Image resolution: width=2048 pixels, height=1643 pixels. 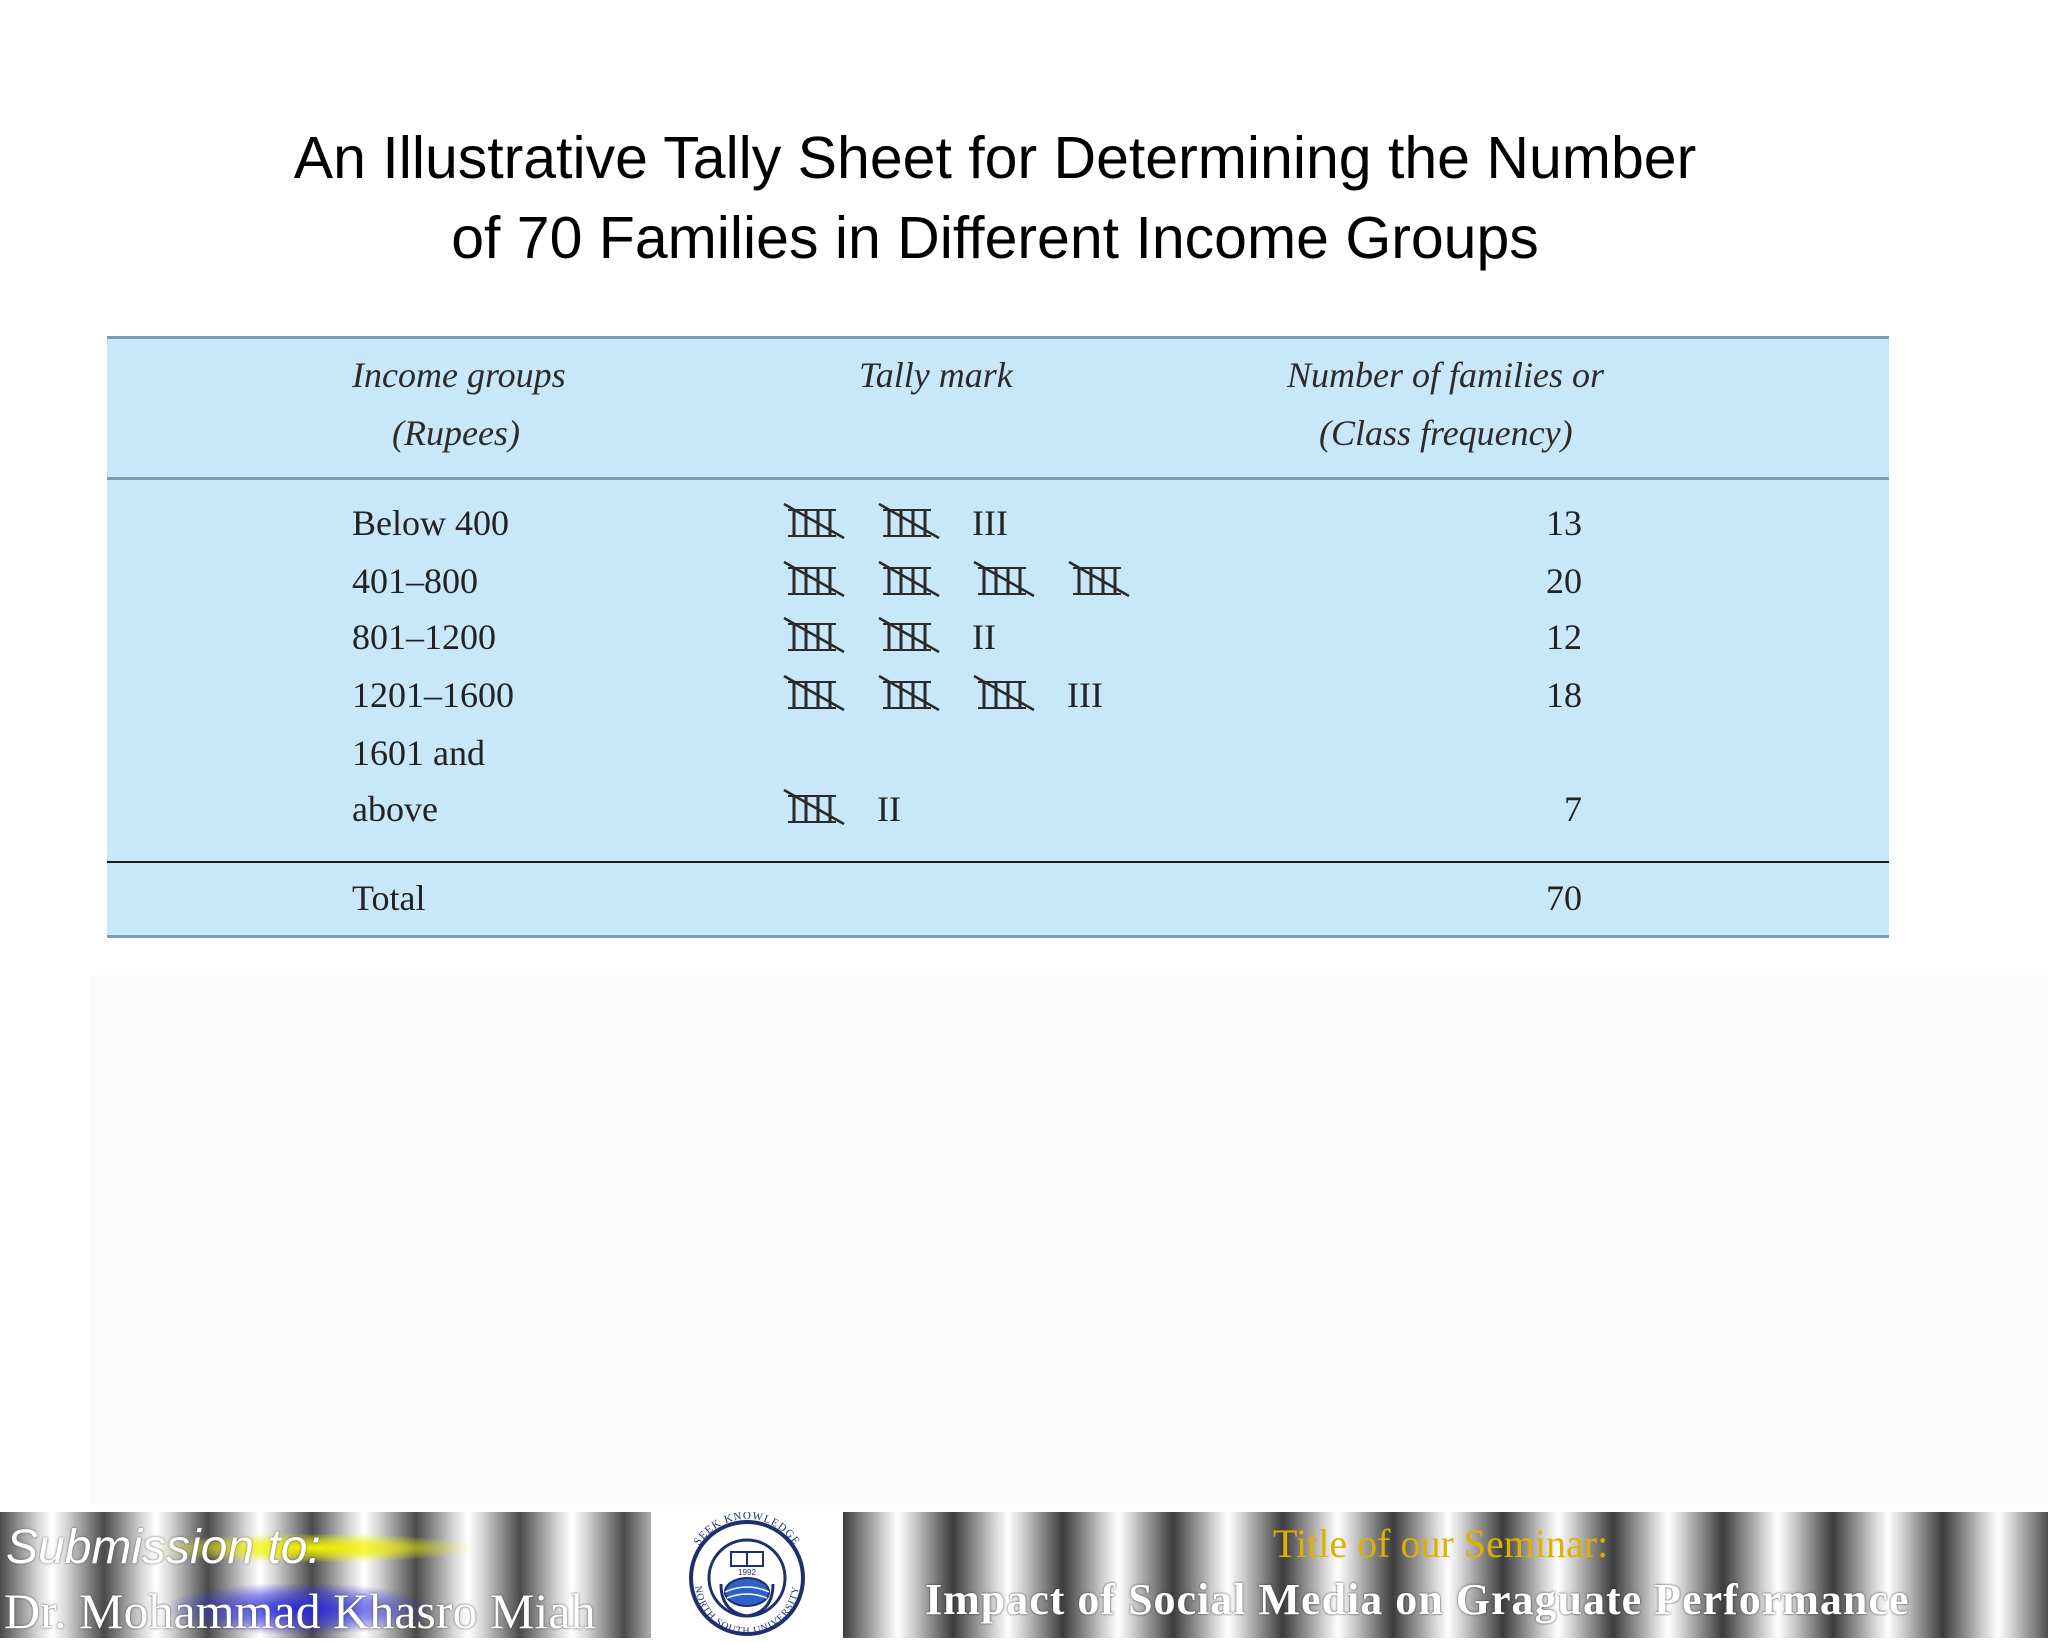 What do you see at coordinates (998, 478) in the screenshot?
I see `table-header-rule` at bounding box center [998, 478].